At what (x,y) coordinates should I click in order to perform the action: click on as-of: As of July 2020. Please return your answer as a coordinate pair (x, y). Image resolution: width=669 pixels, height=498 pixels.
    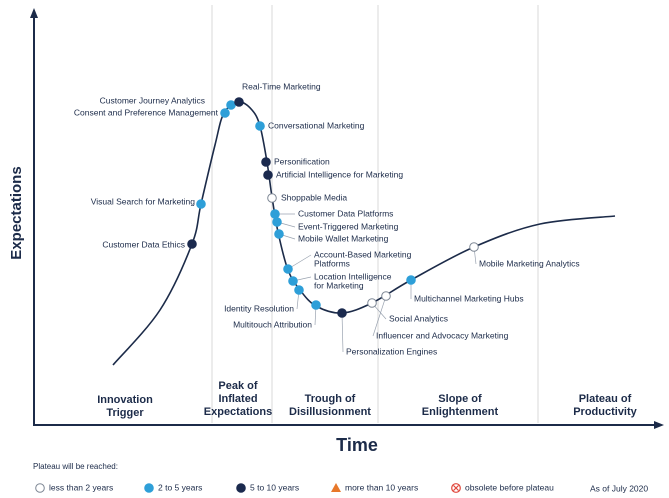
    Looking at the image, I should click on (619, 488).